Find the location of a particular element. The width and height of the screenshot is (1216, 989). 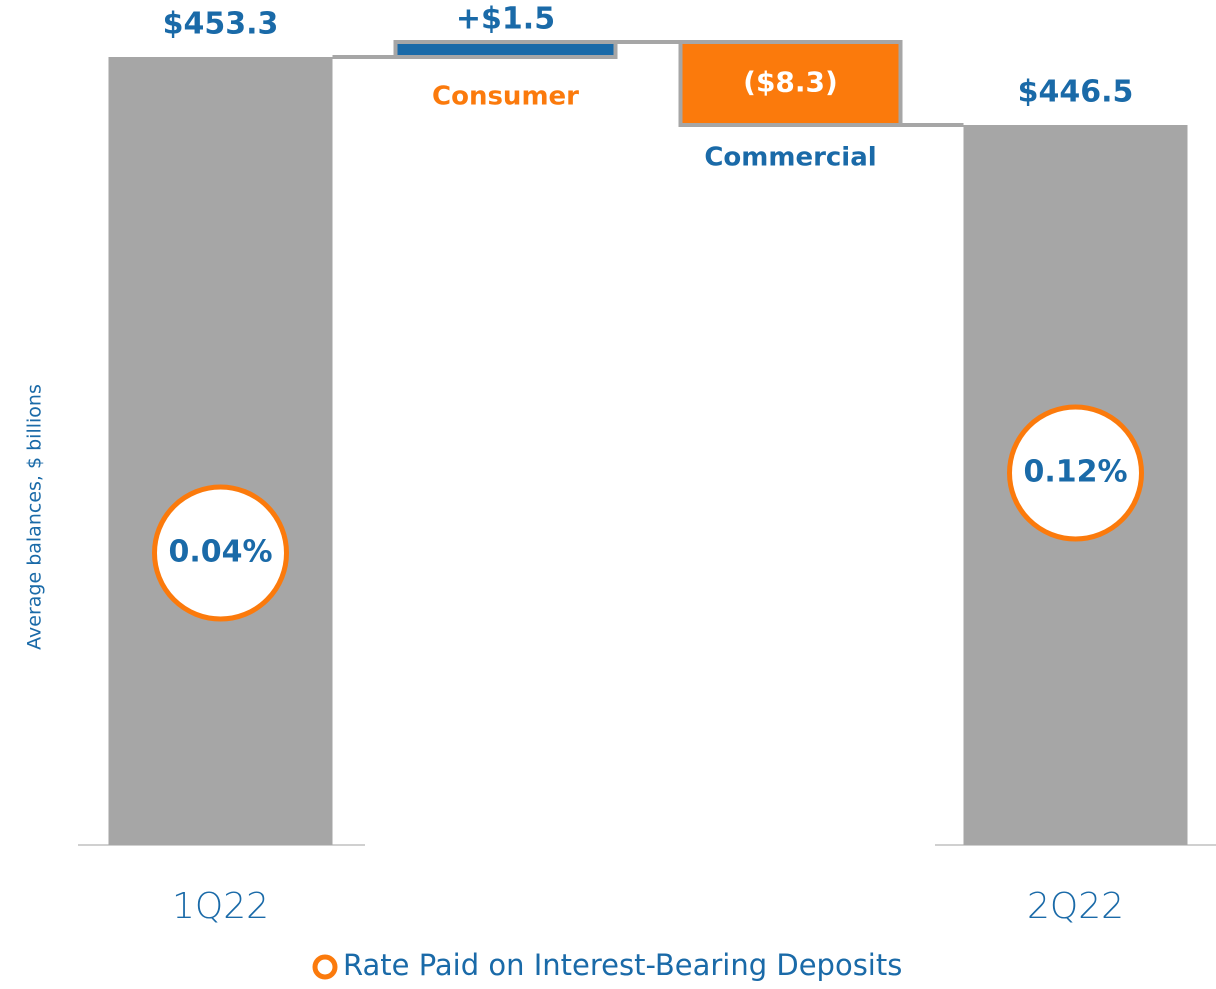

category-label: Commercial is located at coordinates (790, 158).